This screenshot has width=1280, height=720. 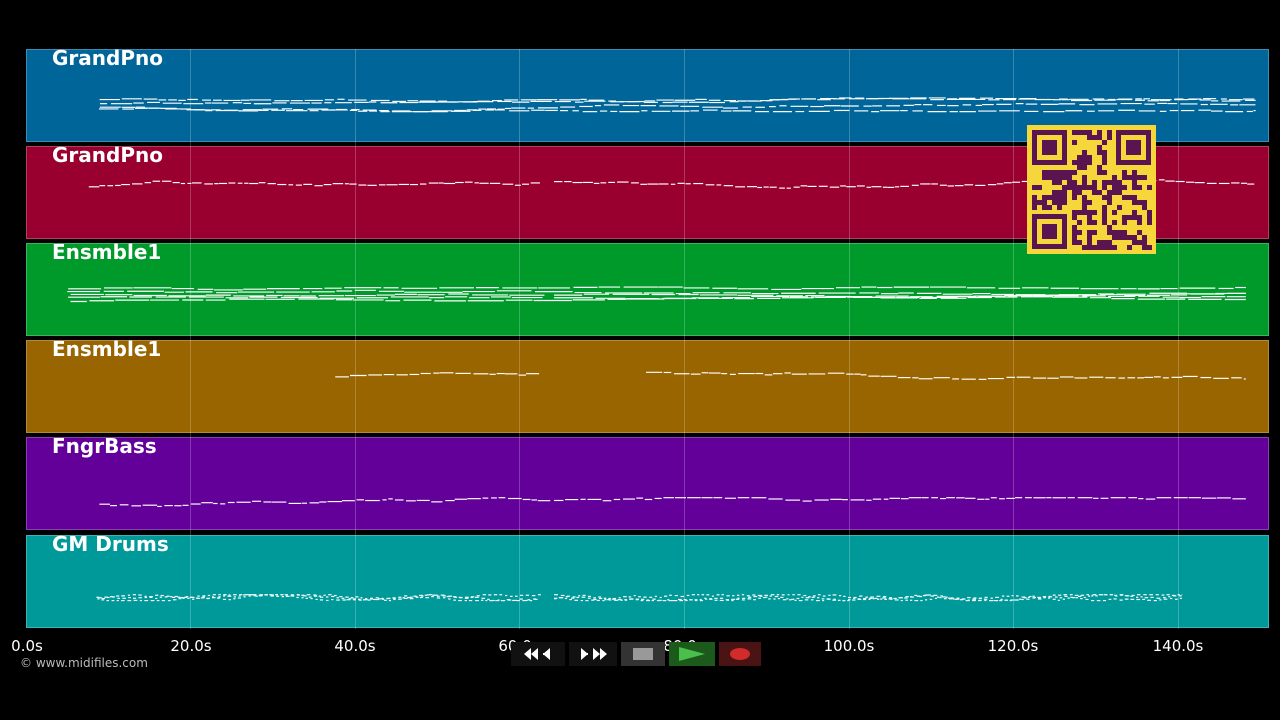 I want to click on qr-code-pattern, so click(x=1092, y=190).